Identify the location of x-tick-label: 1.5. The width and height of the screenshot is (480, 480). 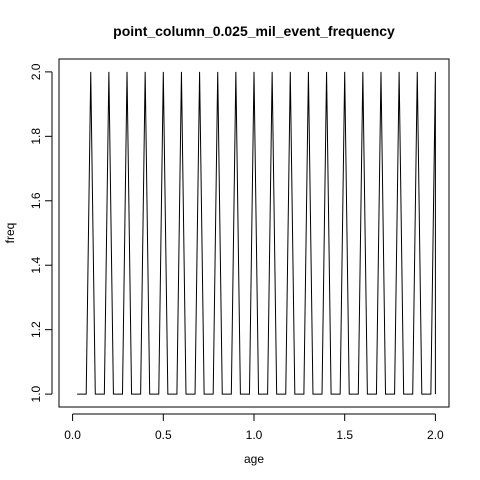
(344, 435).